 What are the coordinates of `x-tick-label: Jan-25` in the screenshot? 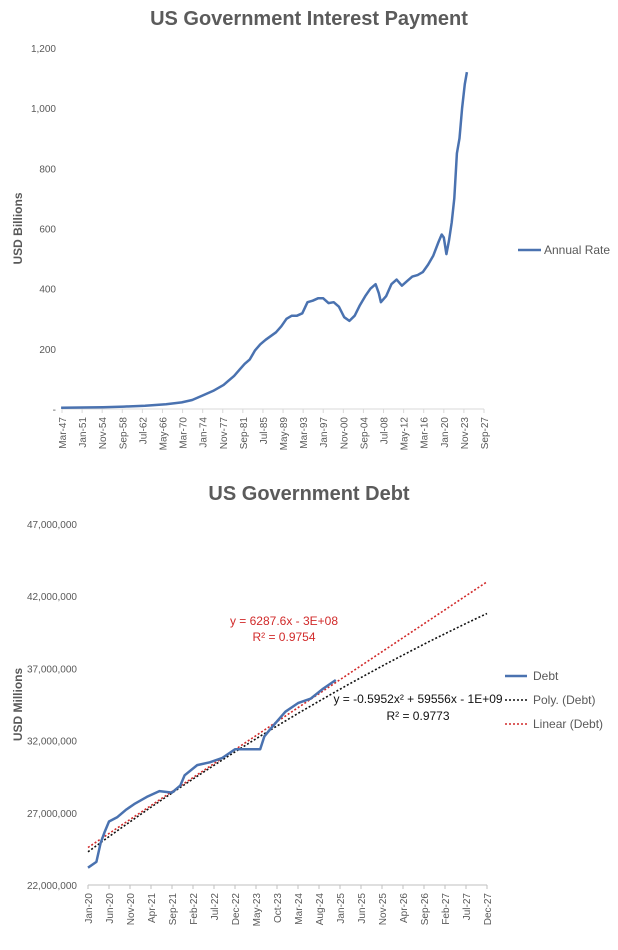 It's located at (341, 908).